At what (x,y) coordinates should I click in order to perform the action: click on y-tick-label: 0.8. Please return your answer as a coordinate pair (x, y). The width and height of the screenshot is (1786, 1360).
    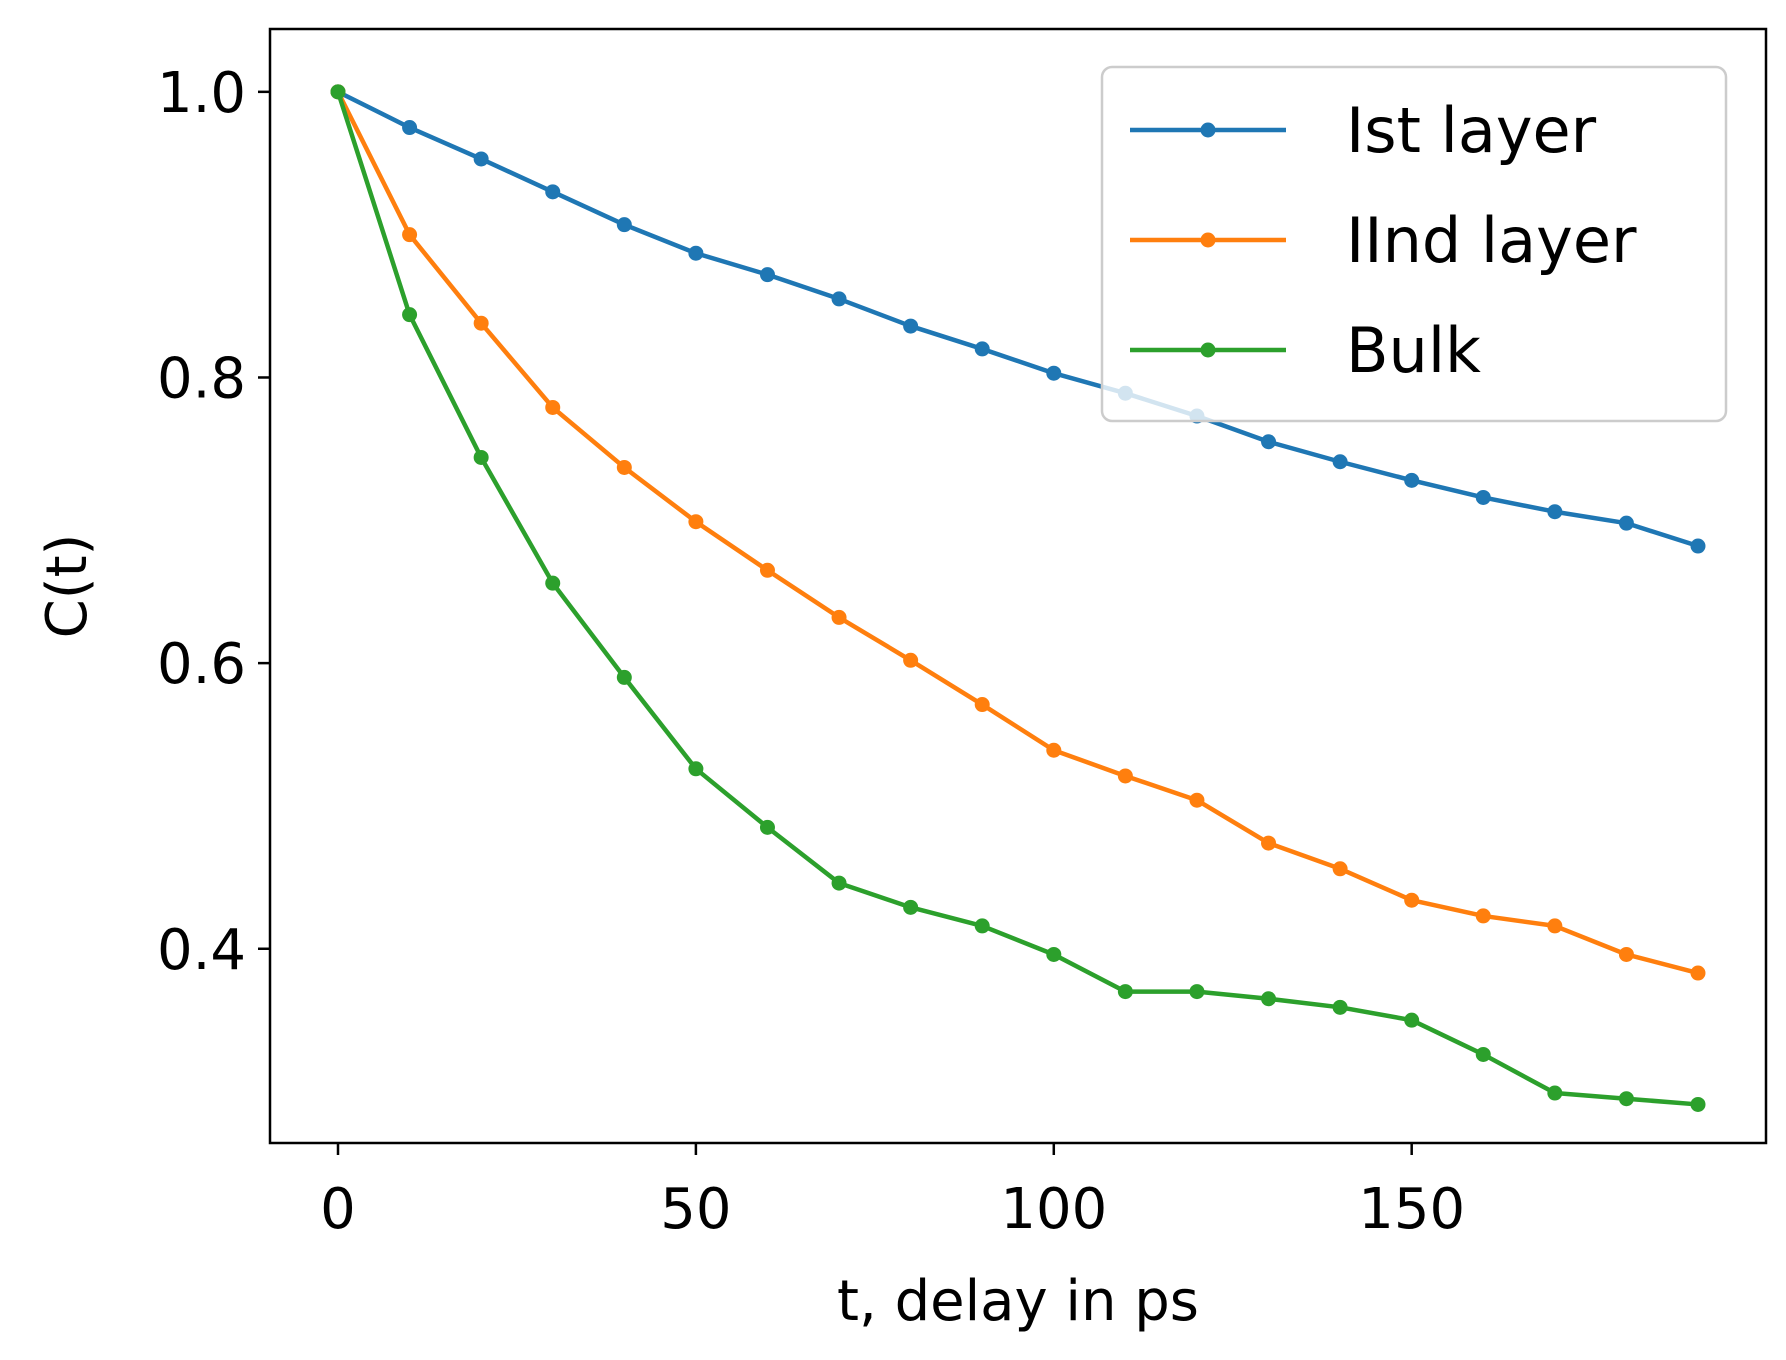
    Looking at the image, I should click on (201, 378).